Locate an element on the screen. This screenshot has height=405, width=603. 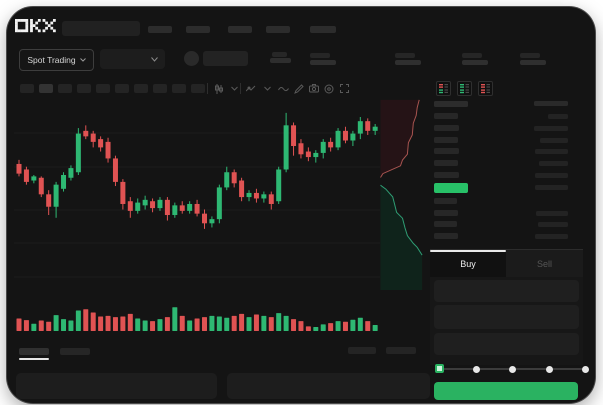
okx-logo is located at coordinates (37, 26).